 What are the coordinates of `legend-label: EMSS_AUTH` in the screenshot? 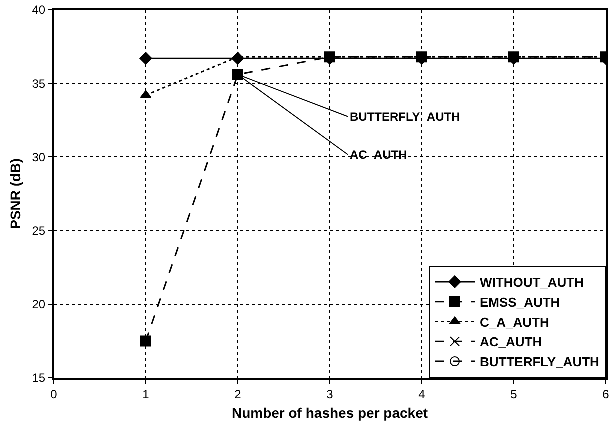 It's located at (520, 302).